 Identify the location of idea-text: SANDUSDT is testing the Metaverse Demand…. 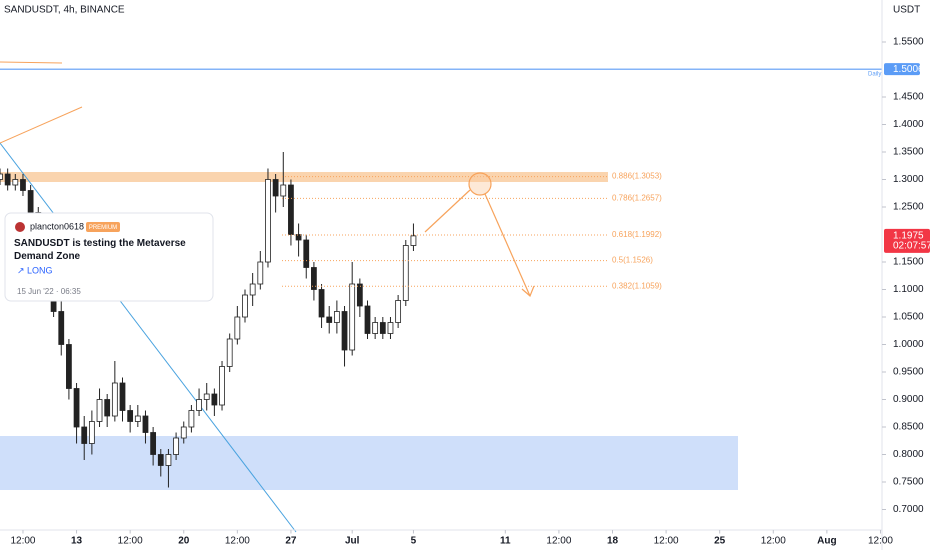
(100, 250).